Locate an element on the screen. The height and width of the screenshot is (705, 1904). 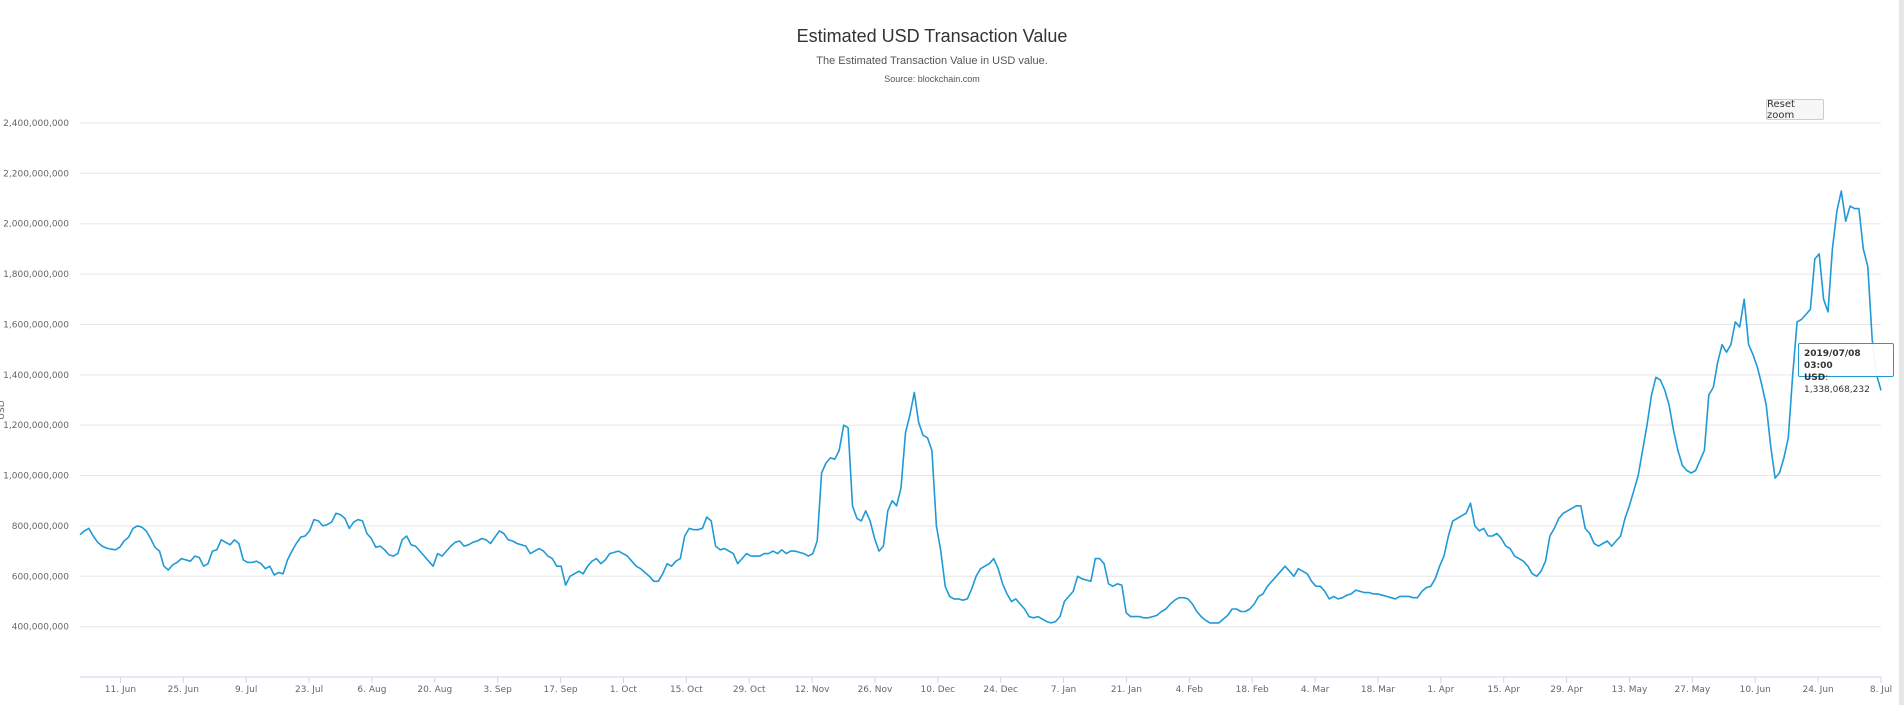
page-scrollbar is located at coordinates (1901, 352).